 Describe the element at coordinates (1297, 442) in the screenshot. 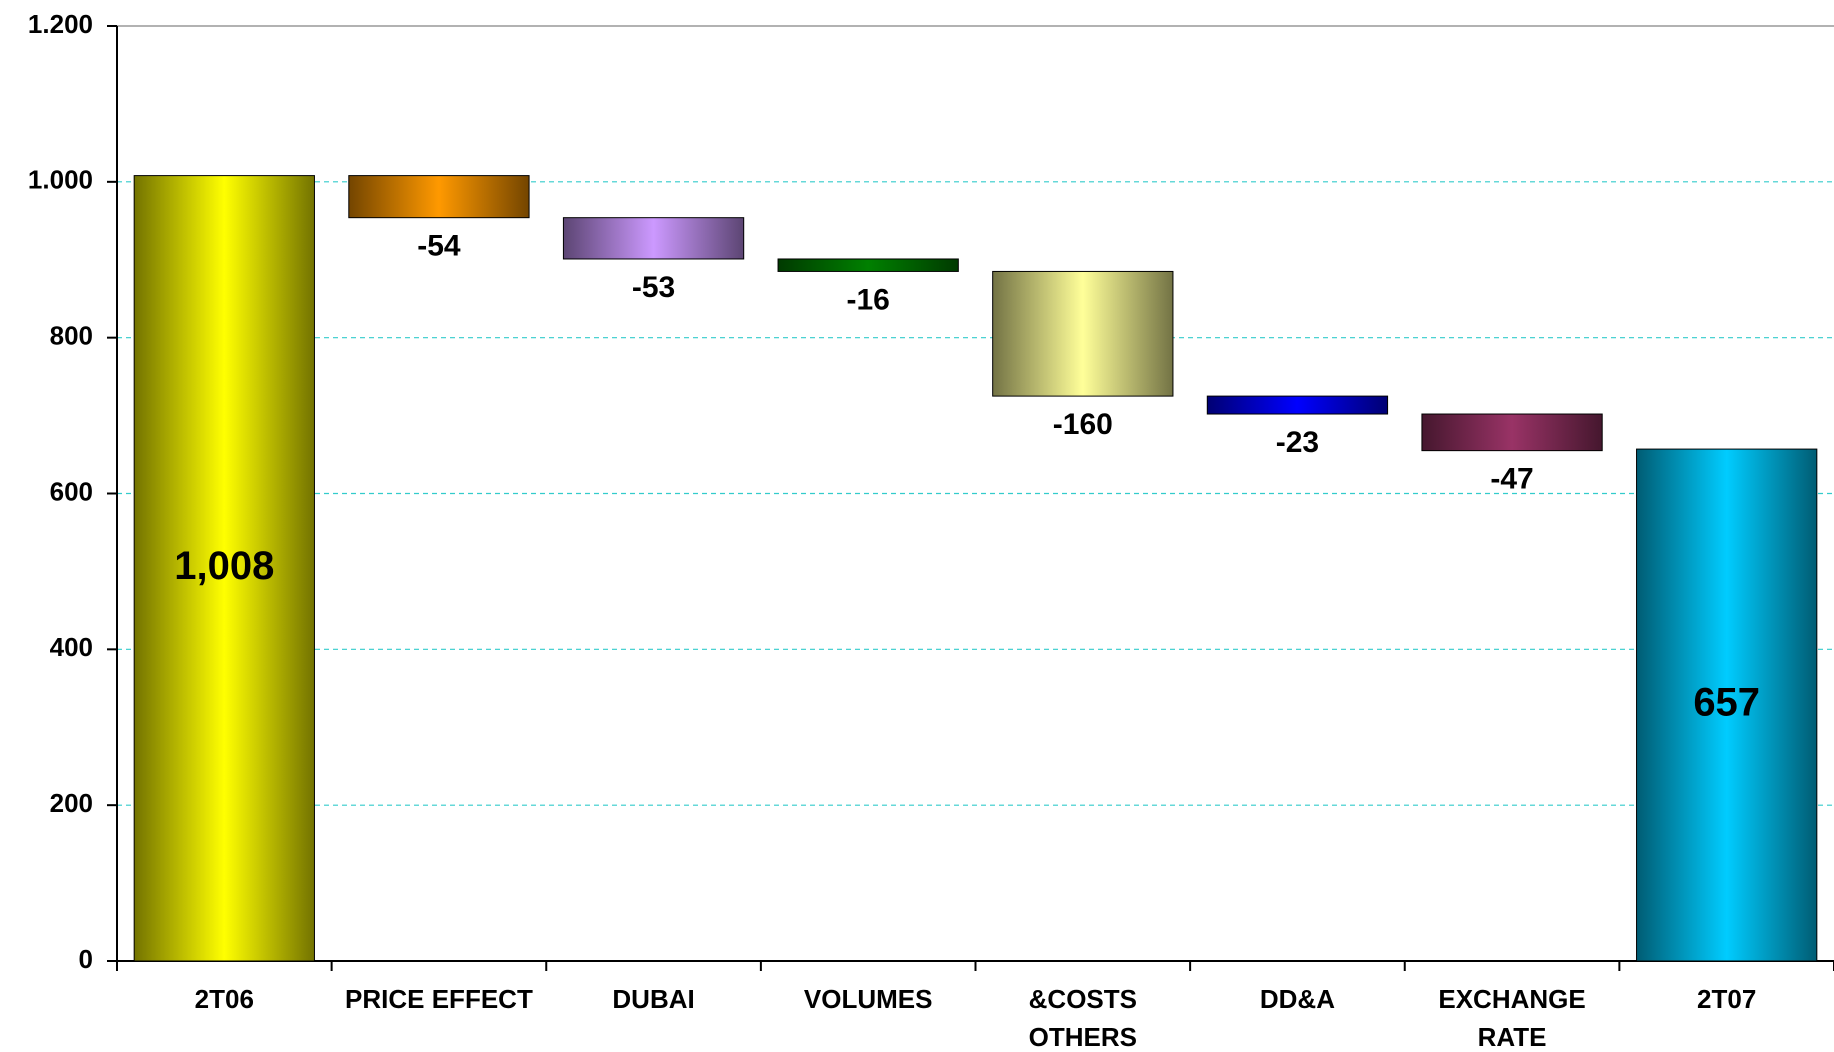

I see `value-label: -23` at that location.